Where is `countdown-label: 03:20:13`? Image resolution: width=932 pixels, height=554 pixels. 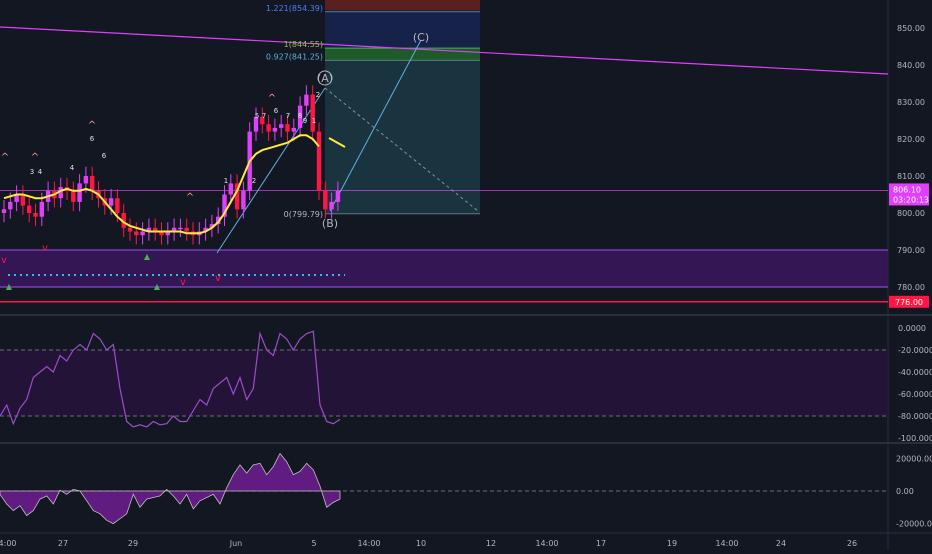 countdown-label: 03:20:13 is located at coordinates (911, 199).